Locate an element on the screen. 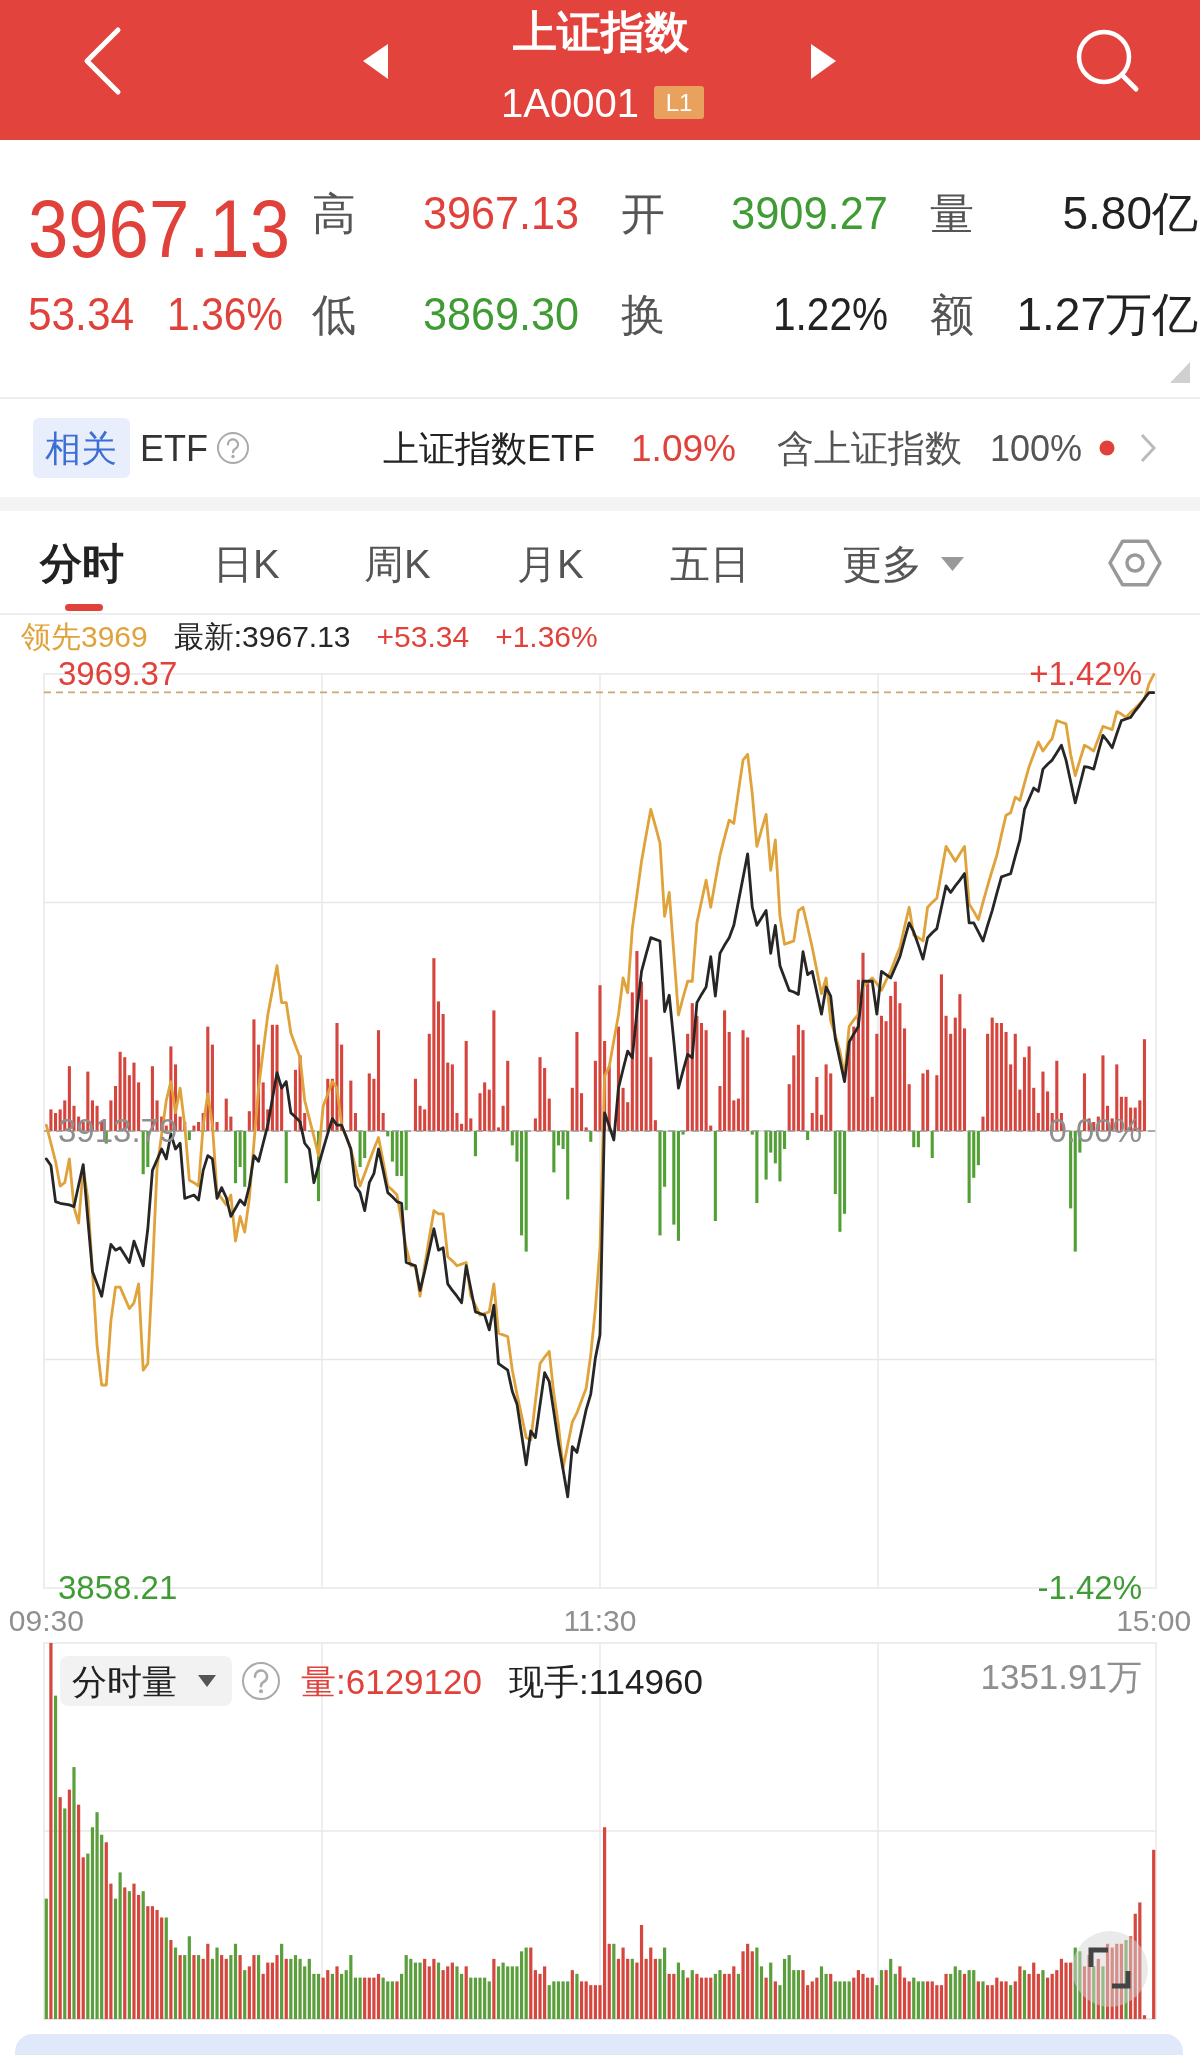  x-tick-label: 09:30 is located at coordinates (46, 1620).